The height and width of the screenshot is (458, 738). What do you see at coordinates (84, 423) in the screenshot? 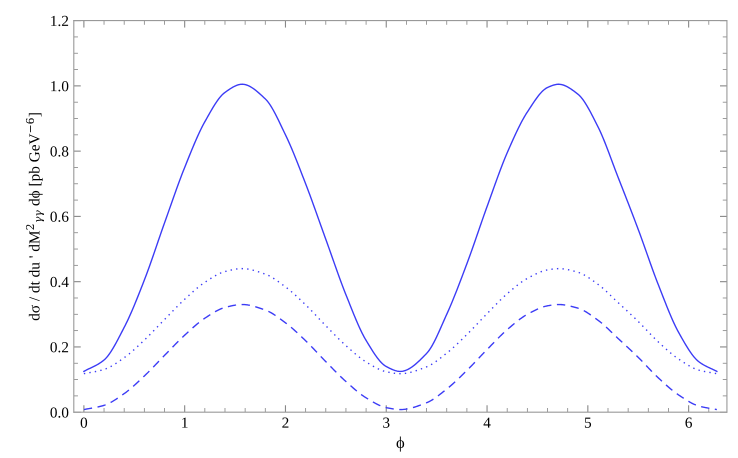
I see `x-tick-label: 0` at bounding box center [84, 423].